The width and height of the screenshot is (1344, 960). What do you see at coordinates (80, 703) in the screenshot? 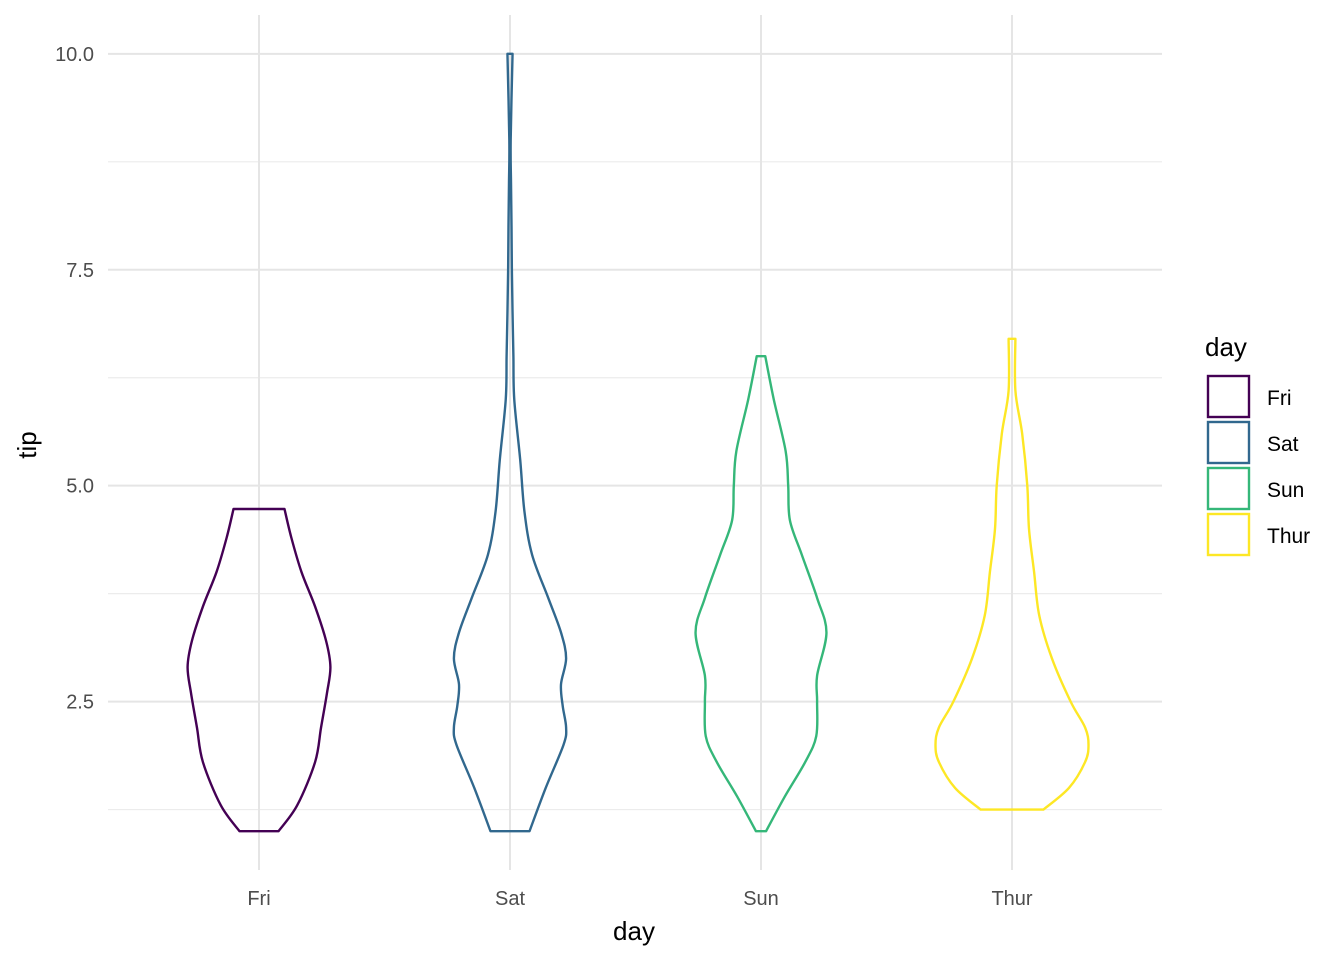
I see `y-tick-label: 2.5` at bounding box center [80, 703].